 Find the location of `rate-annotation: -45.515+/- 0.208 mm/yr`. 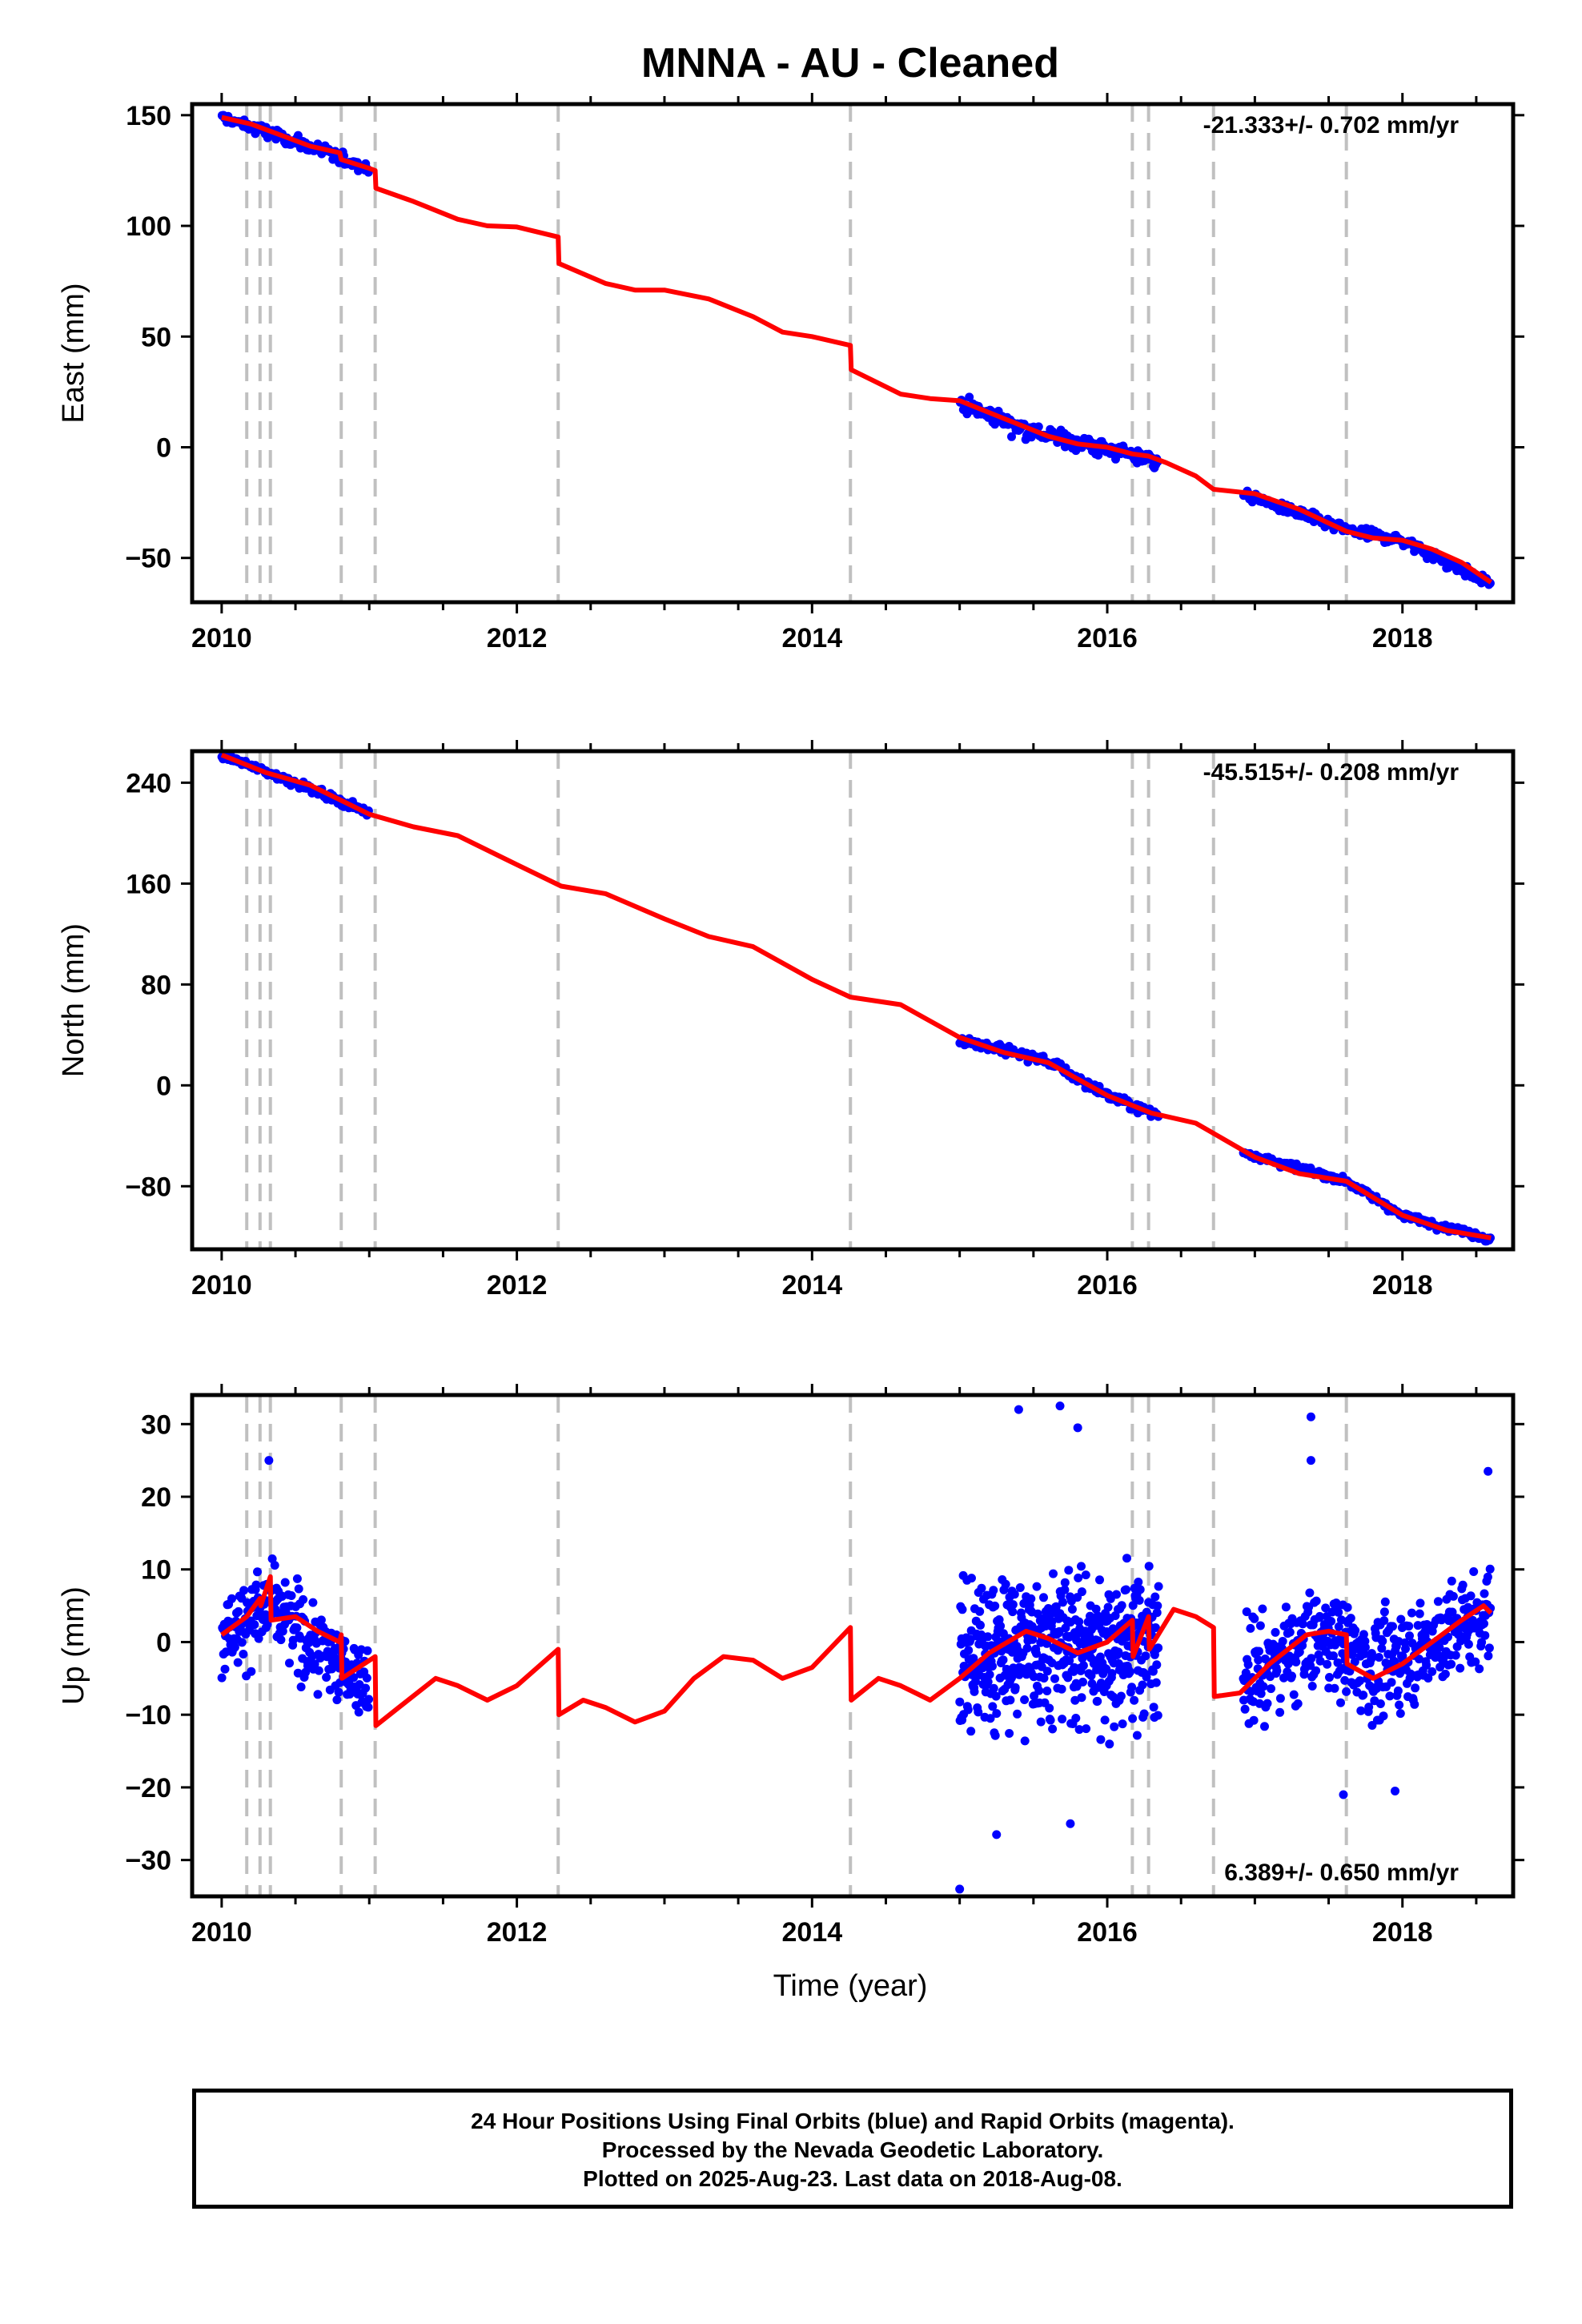

rate-annotation: -45.515+/- 0.208 mm/yr is located at coordinates (1331, 772).